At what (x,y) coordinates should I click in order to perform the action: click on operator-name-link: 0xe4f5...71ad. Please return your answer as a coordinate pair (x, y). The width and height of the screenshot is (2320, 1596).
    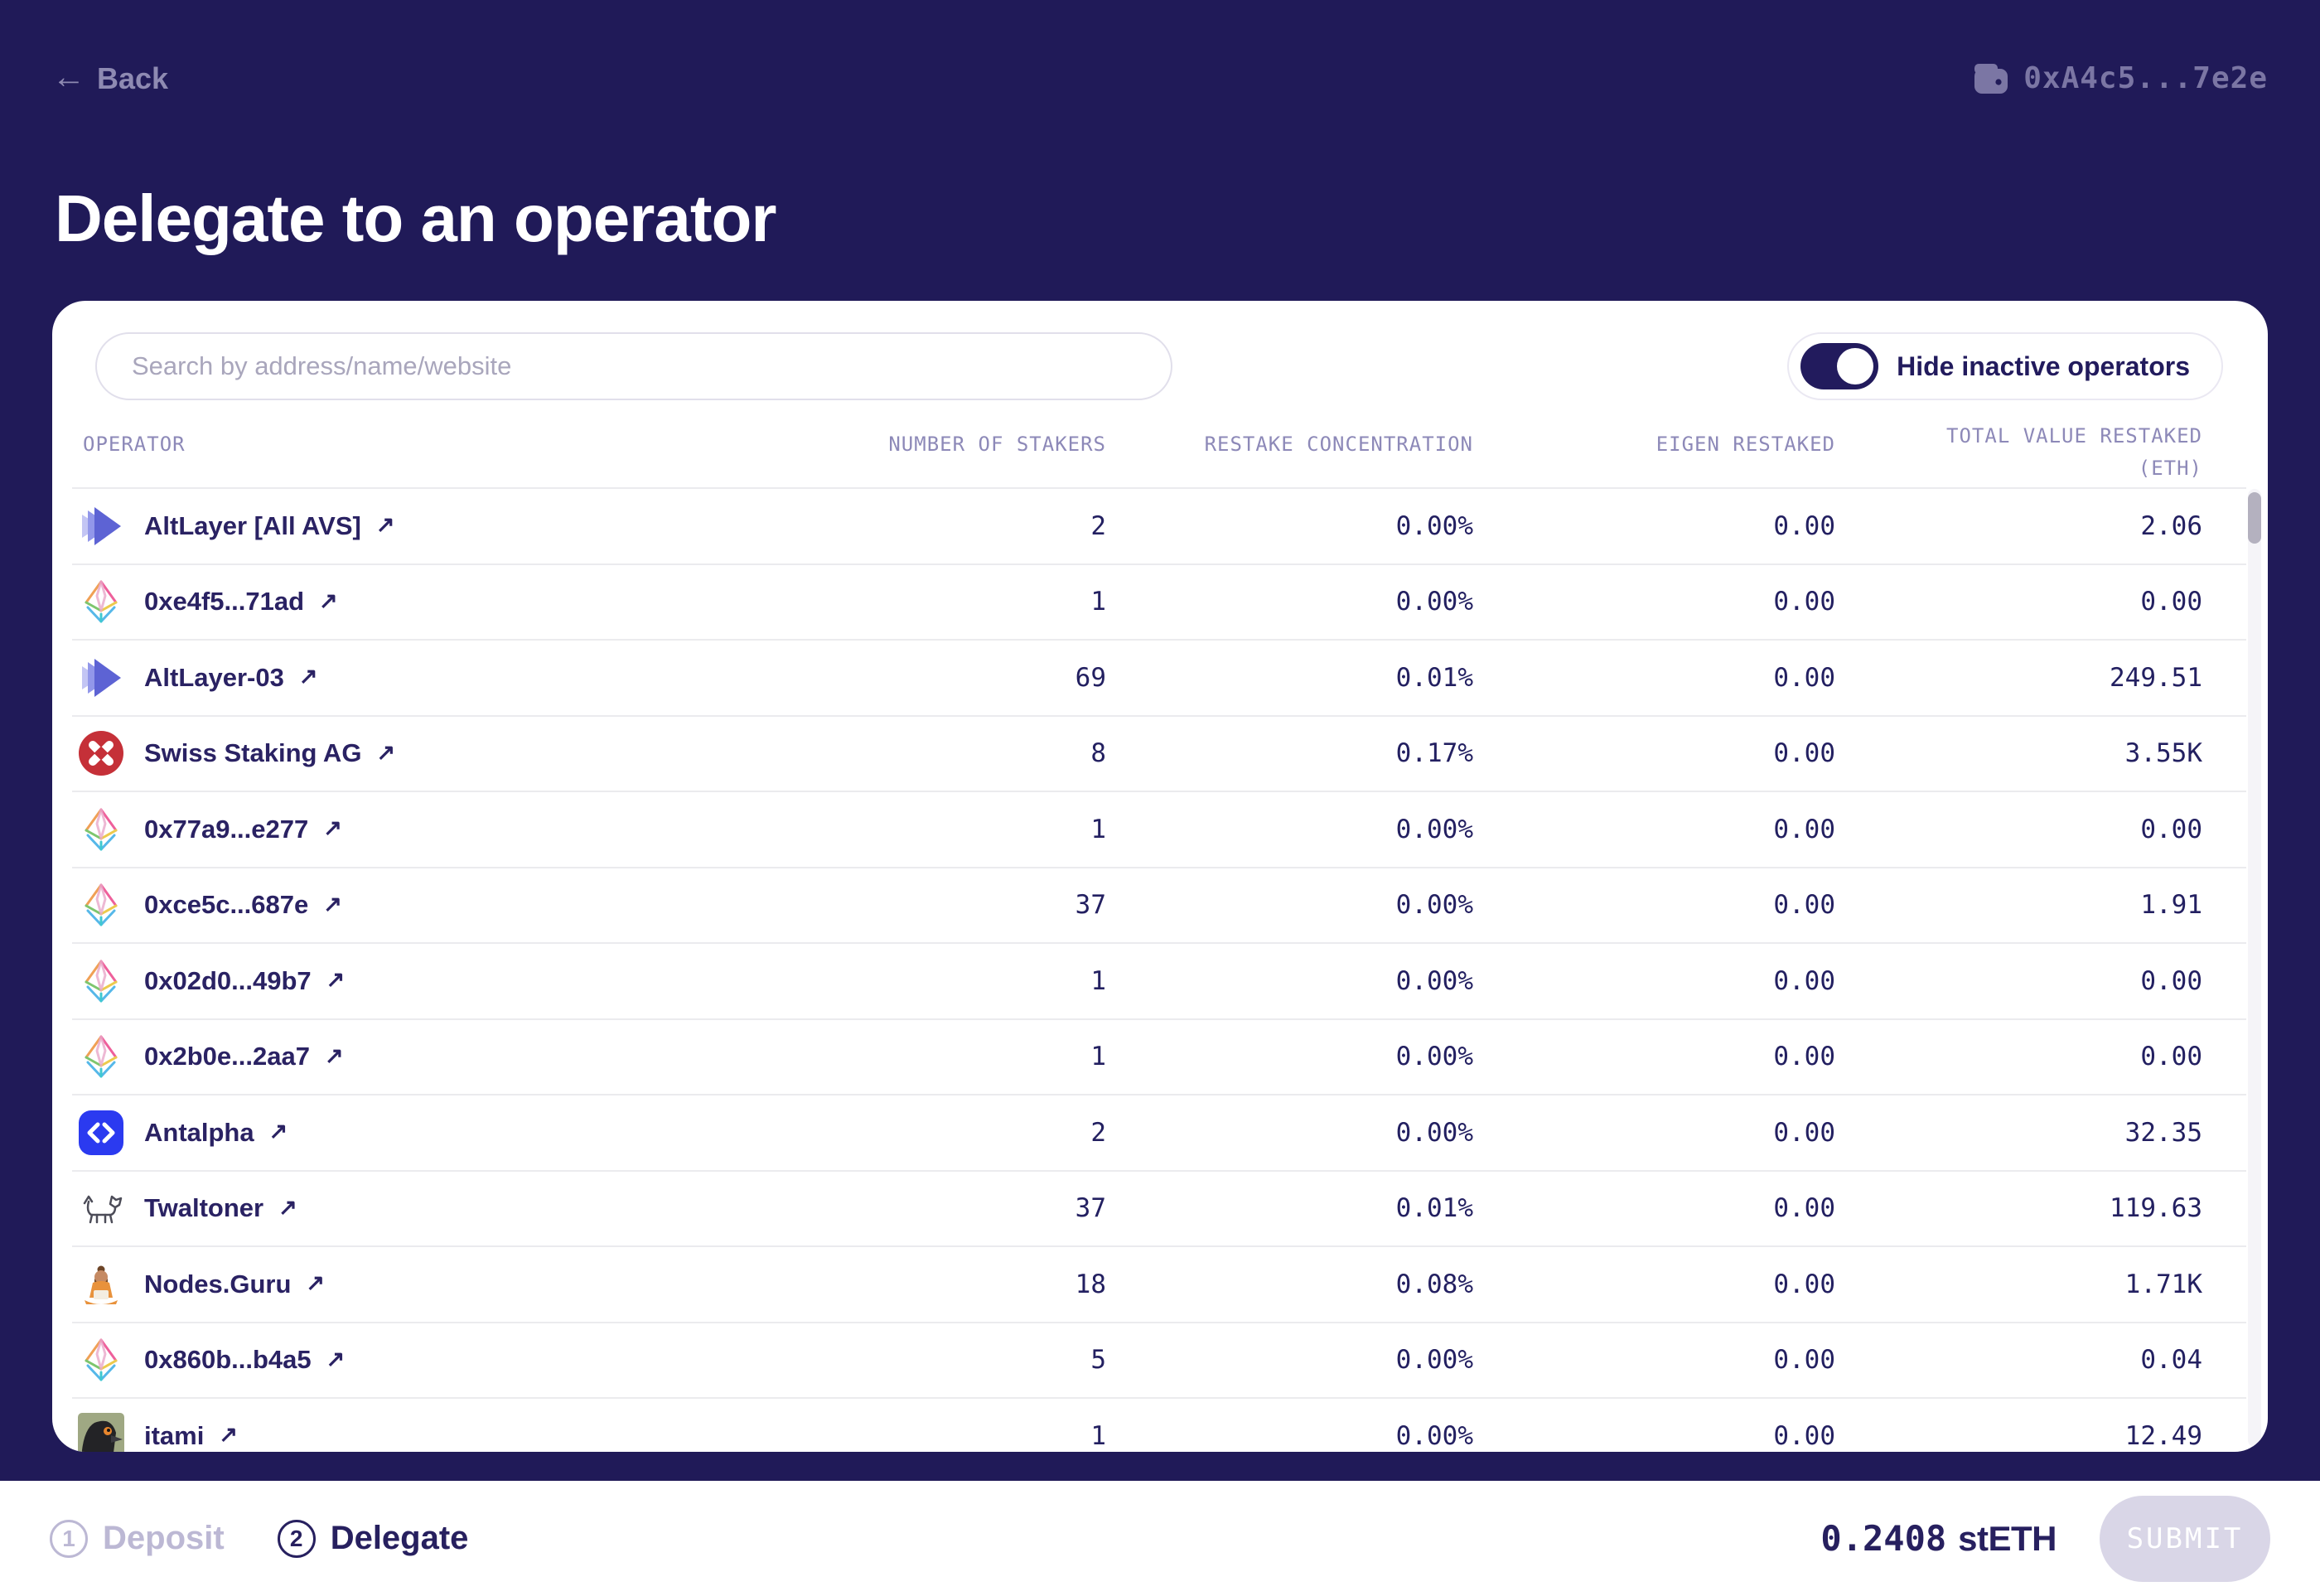
    Looking at the image, I should click on (224, 602).